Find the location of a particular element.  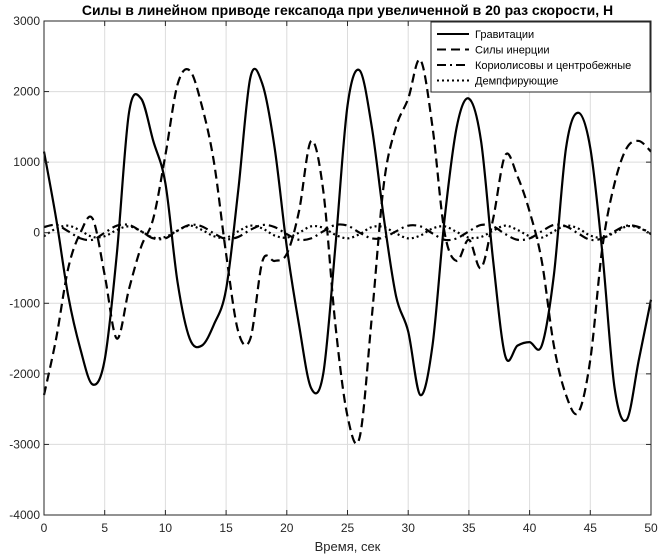

x-tick-label: 0 is located at coordinates (44, 528).